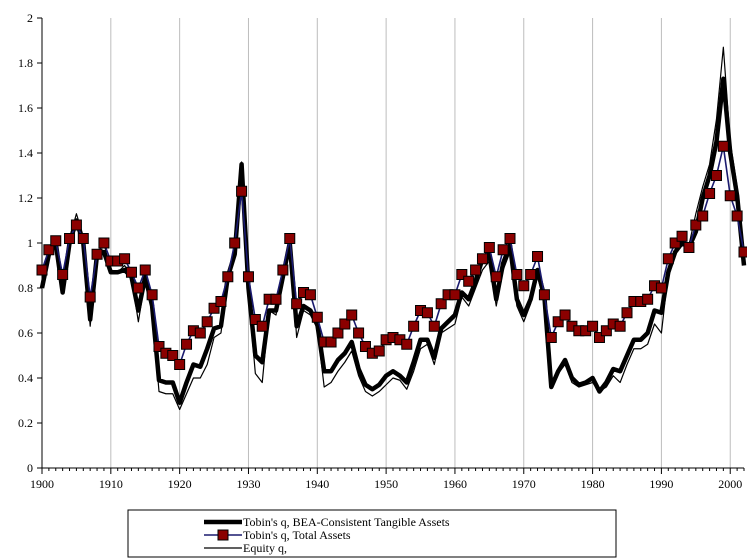 The width and height of the screenshot is (747, 558). Describe the element at coordinates (30, 243) in the screenshot. I see `y-tick-label: 1` at that location.